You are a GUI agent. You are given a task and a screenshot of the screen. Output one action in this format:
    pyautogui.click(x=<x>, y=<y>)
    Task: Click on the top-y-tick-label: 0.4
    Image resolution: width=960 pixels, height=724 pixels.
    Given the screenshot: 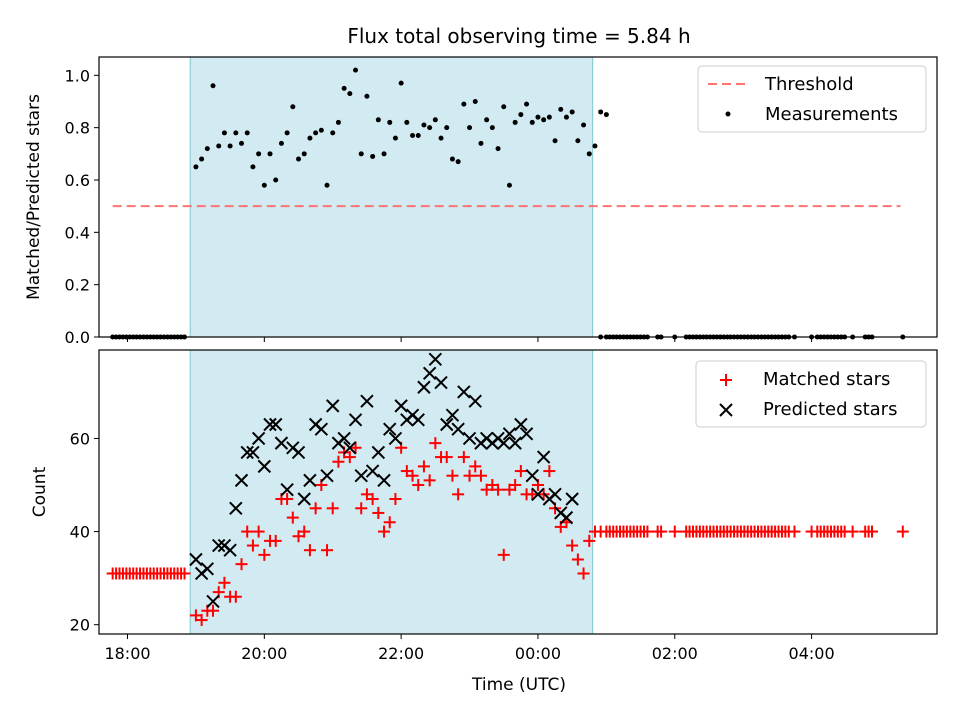 What is the action you would take?
    pyautogui.click(x=77, y=232)
    